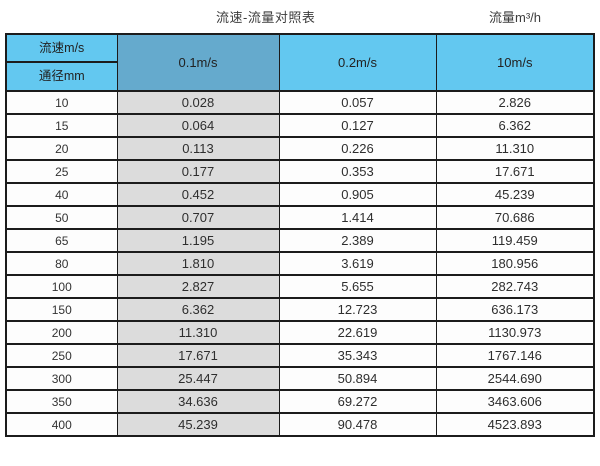 The image size is (600, 466). What do you see at coordinates (61, 240) in the screenshot?
I see `diameter-cell: 65` at bounding box center [61, 240].